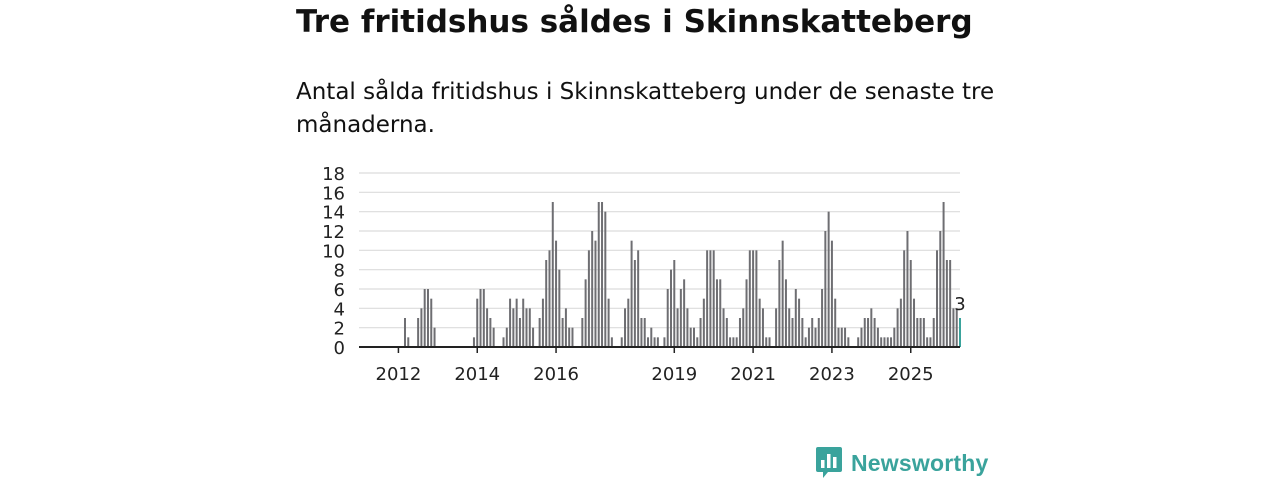  What do you see at coordinates (959, 304) in the screenshot?
I see `last-value-label: 3` at bounding box center [959, 304].